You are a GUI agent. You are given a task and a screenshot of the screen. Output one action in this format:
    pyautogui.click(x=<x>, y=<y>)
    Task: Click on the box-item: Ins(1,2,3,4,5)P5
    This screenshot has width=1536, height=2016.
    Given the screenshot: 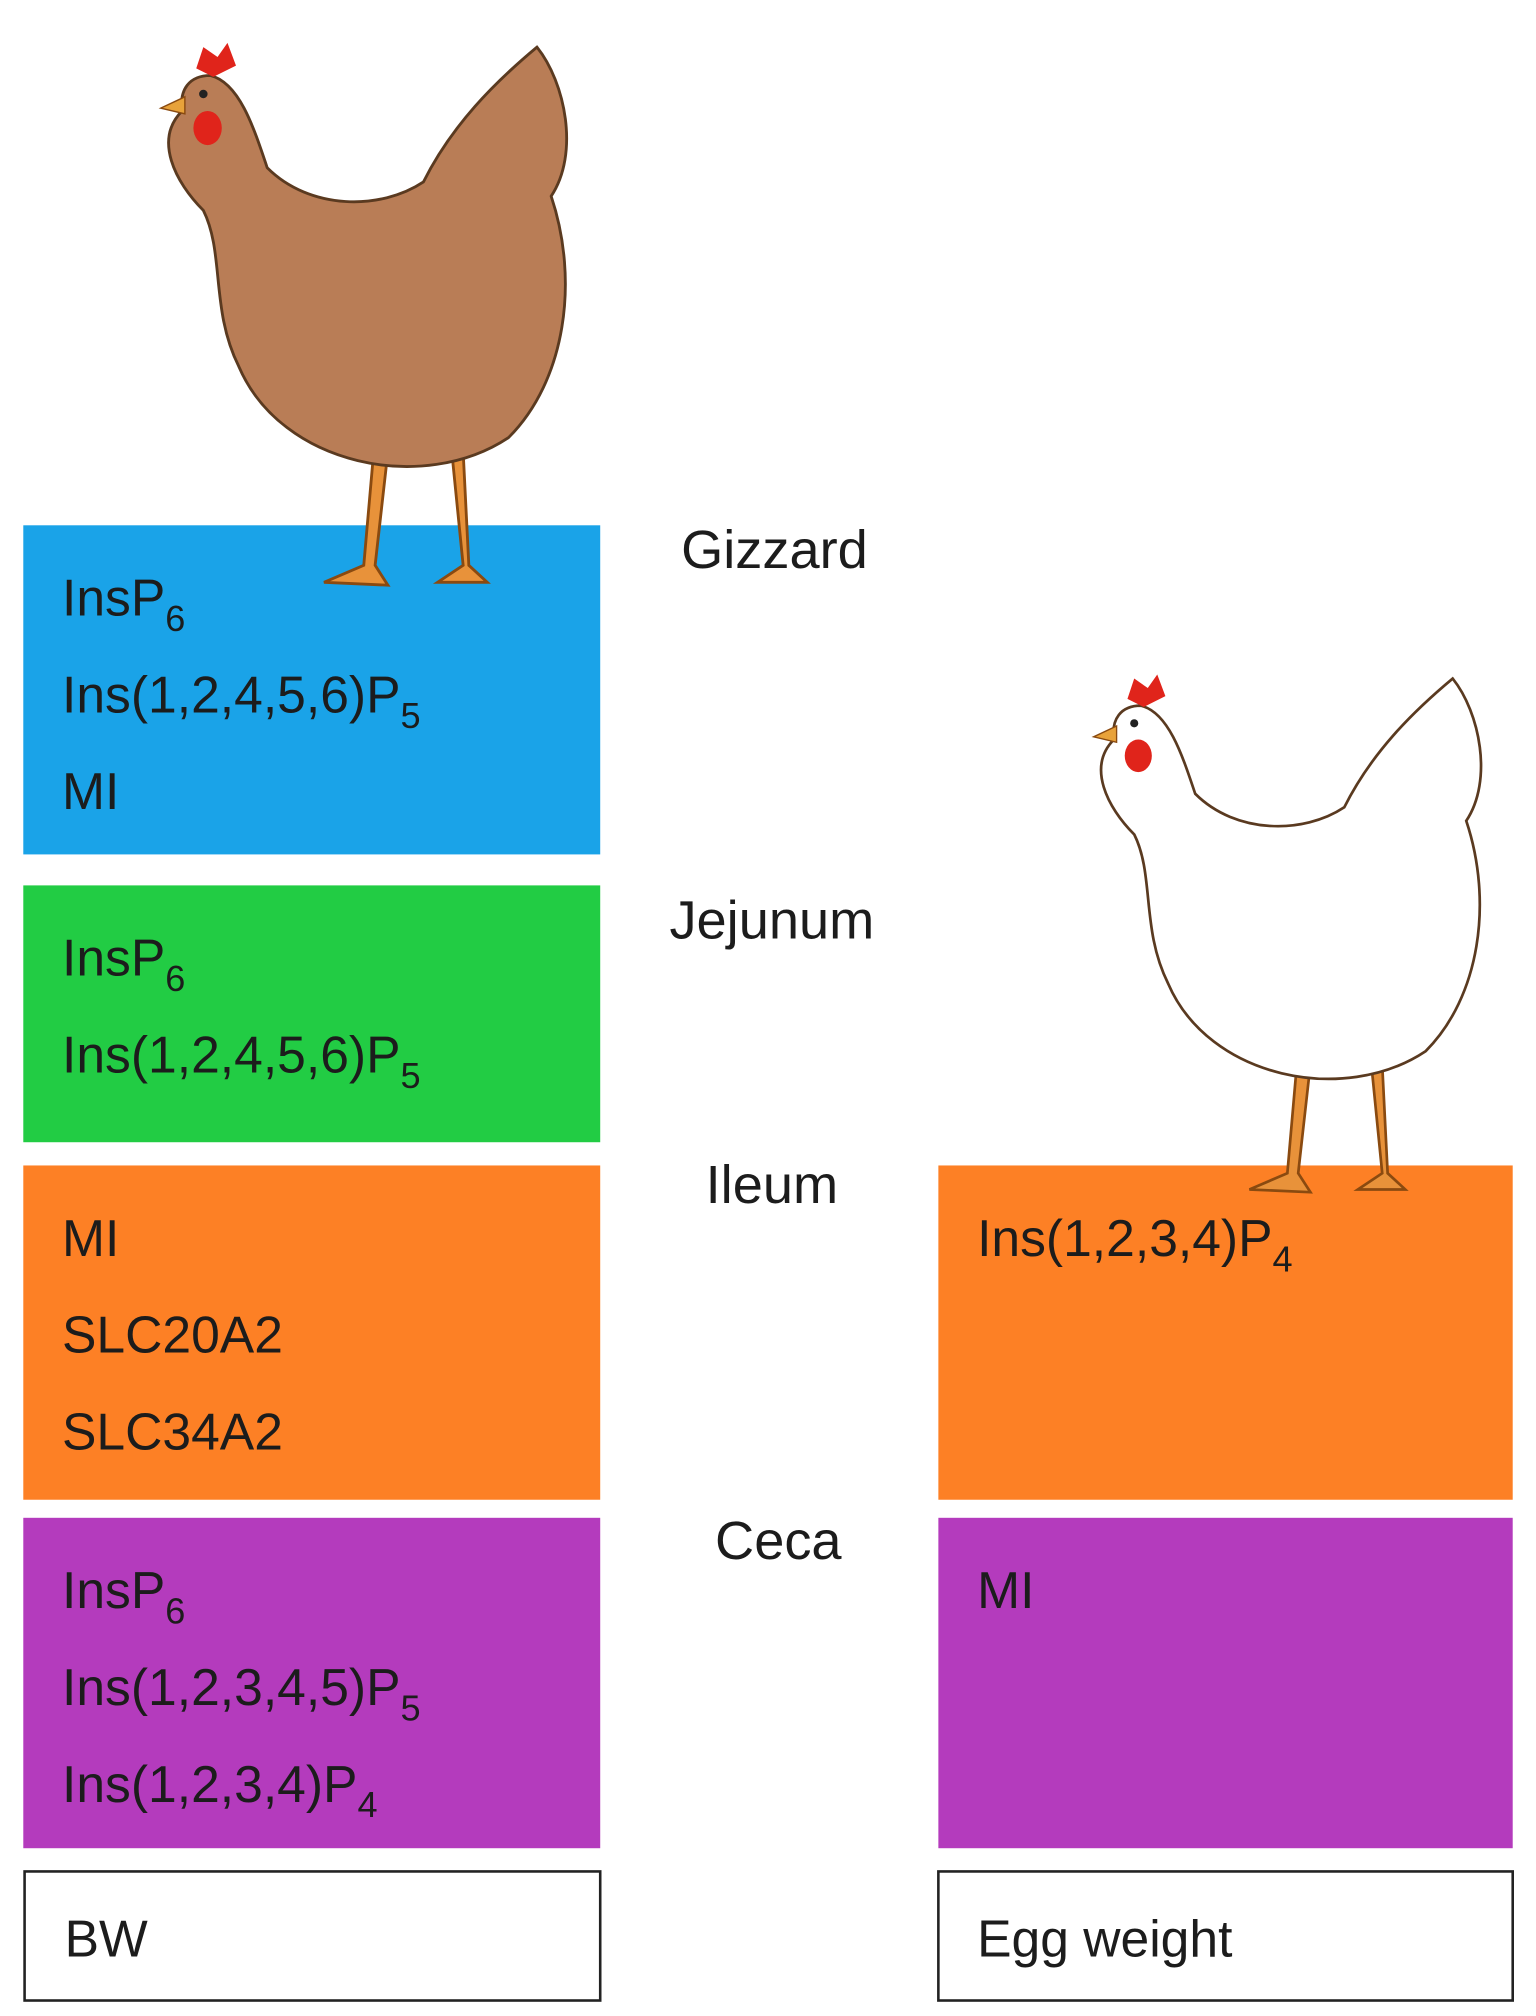 What is the action you would take?
    pyautogui.click(x=241, y=1693)
    